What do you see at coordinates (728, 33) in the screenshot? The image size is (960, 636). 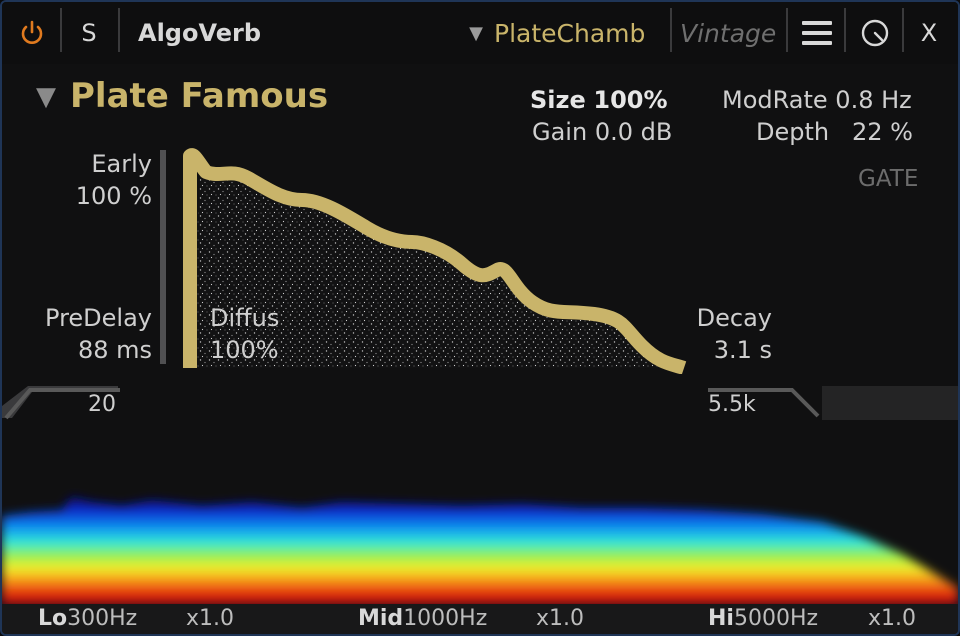 I see `preset-bank-label: Vintage` at bounding box center [728, 33].